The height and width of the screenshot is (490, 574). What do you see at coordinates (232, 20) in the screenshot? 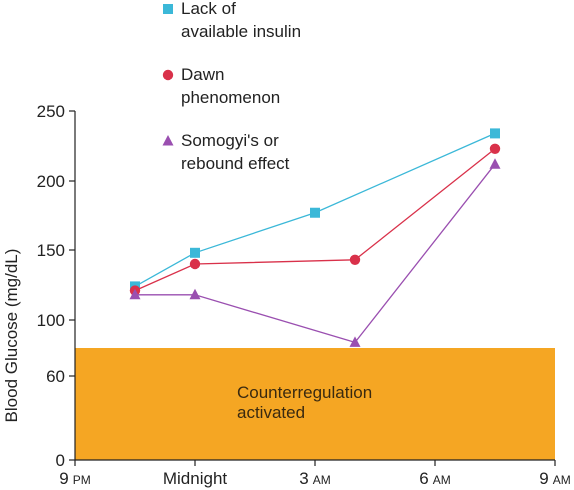
I see `legend-item: Lack of available insulin` at bounding box center [232, 20].